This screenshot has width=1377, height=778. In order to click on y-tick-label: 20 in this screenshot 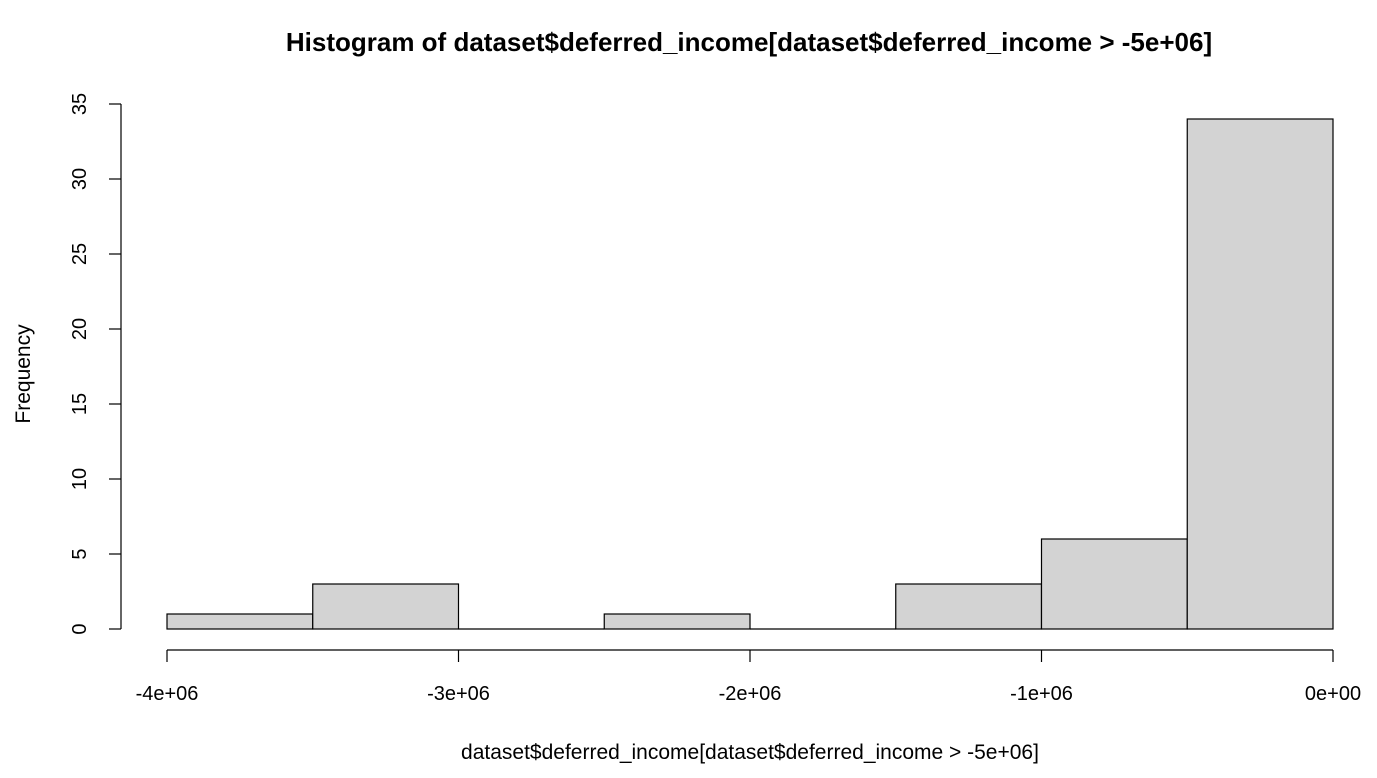, I will do `click(80, 329)`.